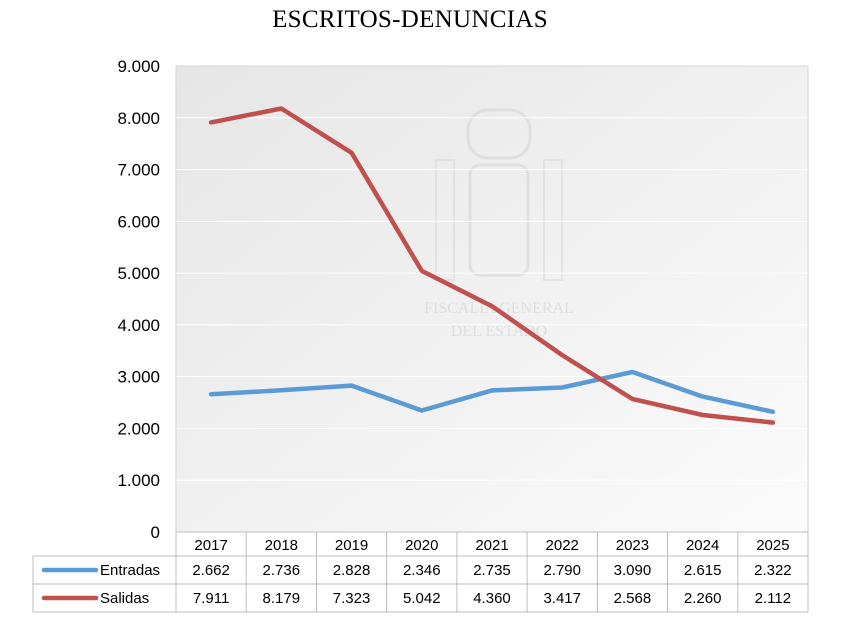 The height and width of the screenshot is (630, 851). I want to click on table-cell: 3.090, so click(633, 570).